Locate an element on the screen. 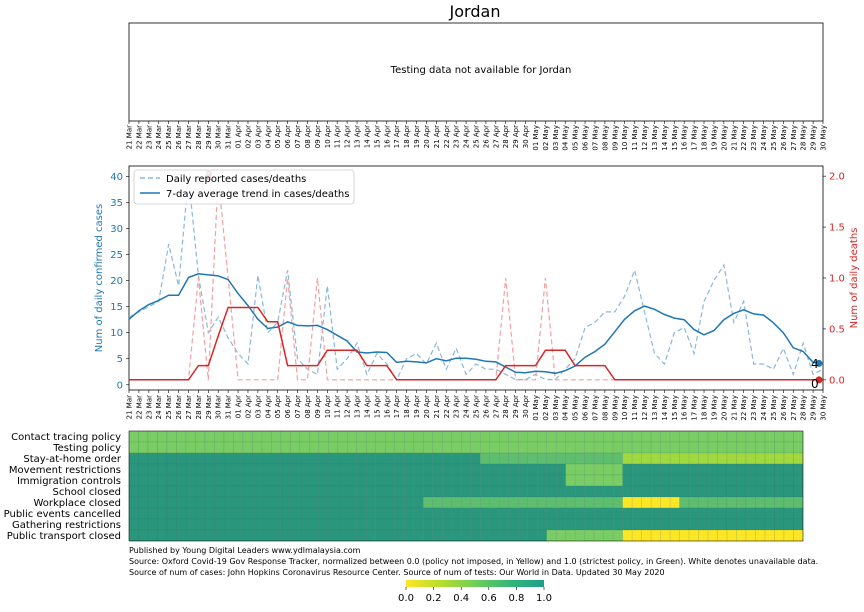  top-date-label: 11 Apr is located at coordinates (338, 136).